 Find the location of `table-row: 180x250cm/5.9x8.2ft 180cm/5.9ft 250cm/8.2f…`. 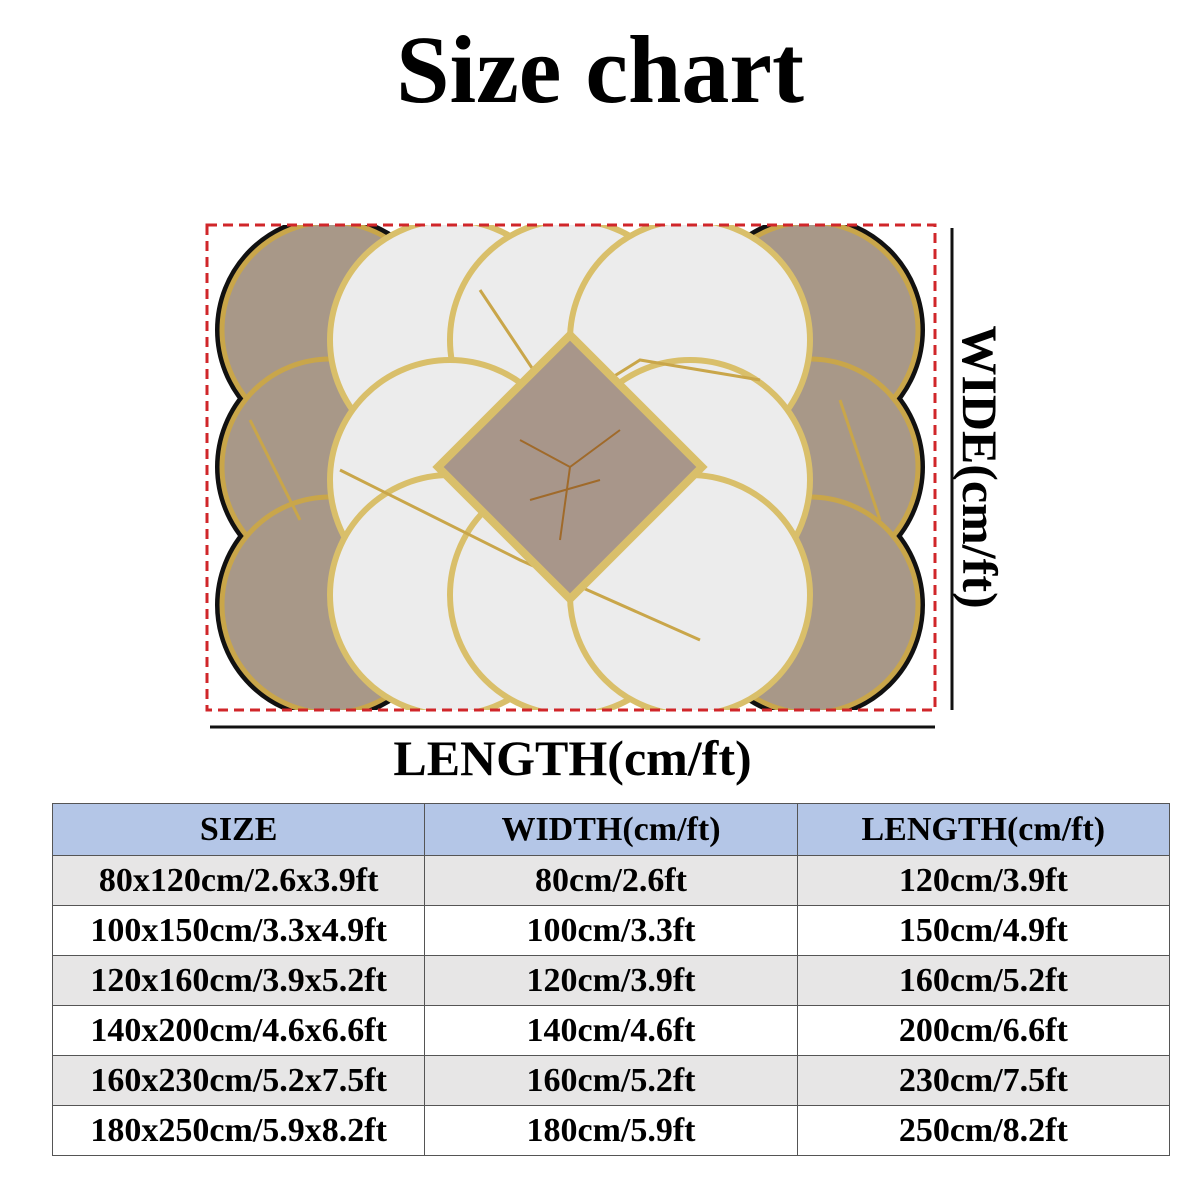

table-row: 180x250cm/5.9x8.2ft 180cm/5.9ft 250cm/8.2f… is located at coordinates (611, 1130).